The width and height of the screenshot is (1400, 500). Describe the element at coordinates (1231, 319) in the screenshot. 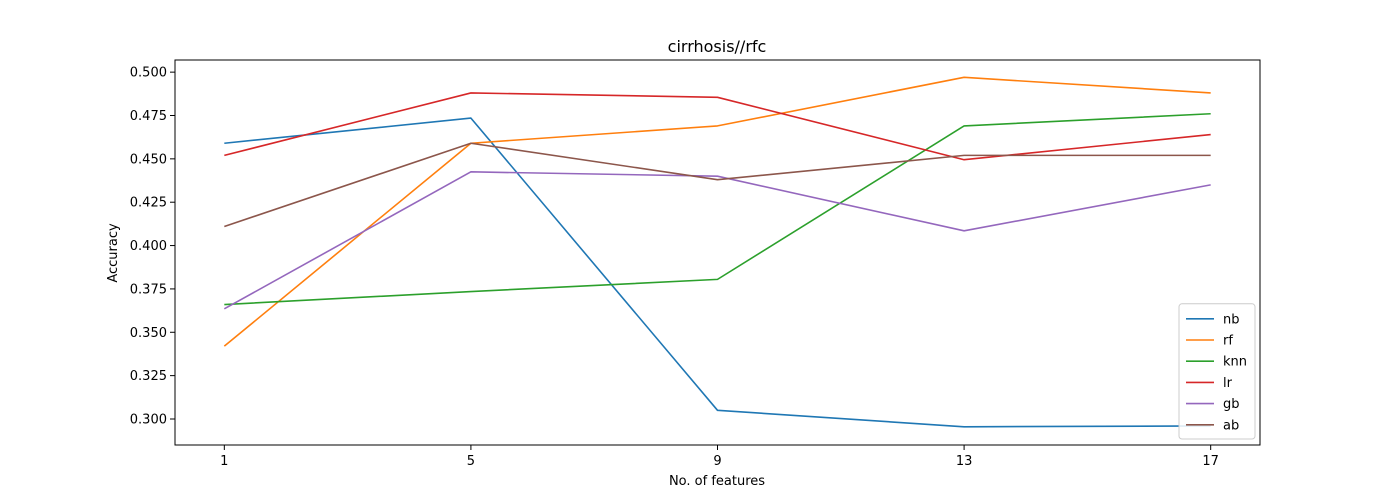

I see `legend-label-nb: nb` at that location.